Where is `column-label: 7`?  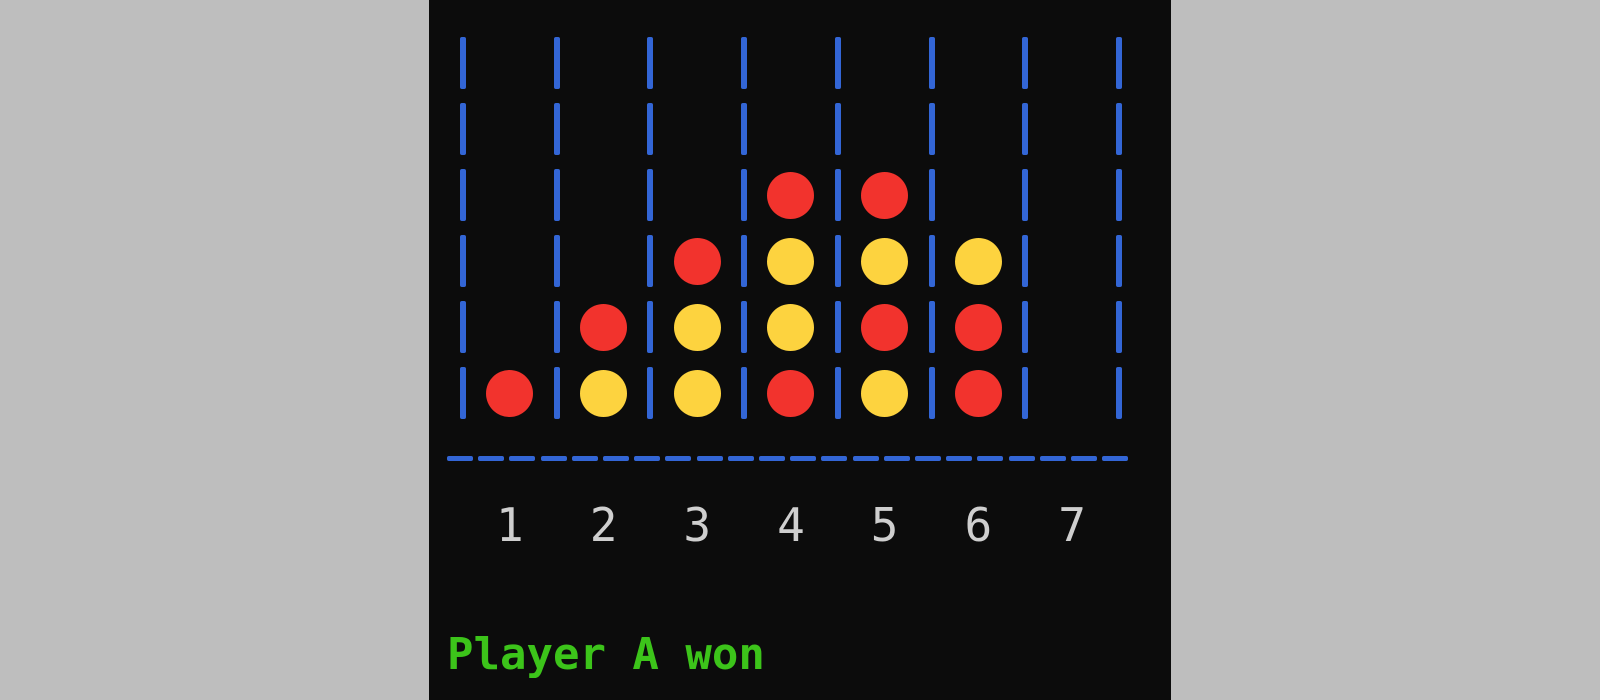 column-label: 7 is located at coordinates (1072, 525).